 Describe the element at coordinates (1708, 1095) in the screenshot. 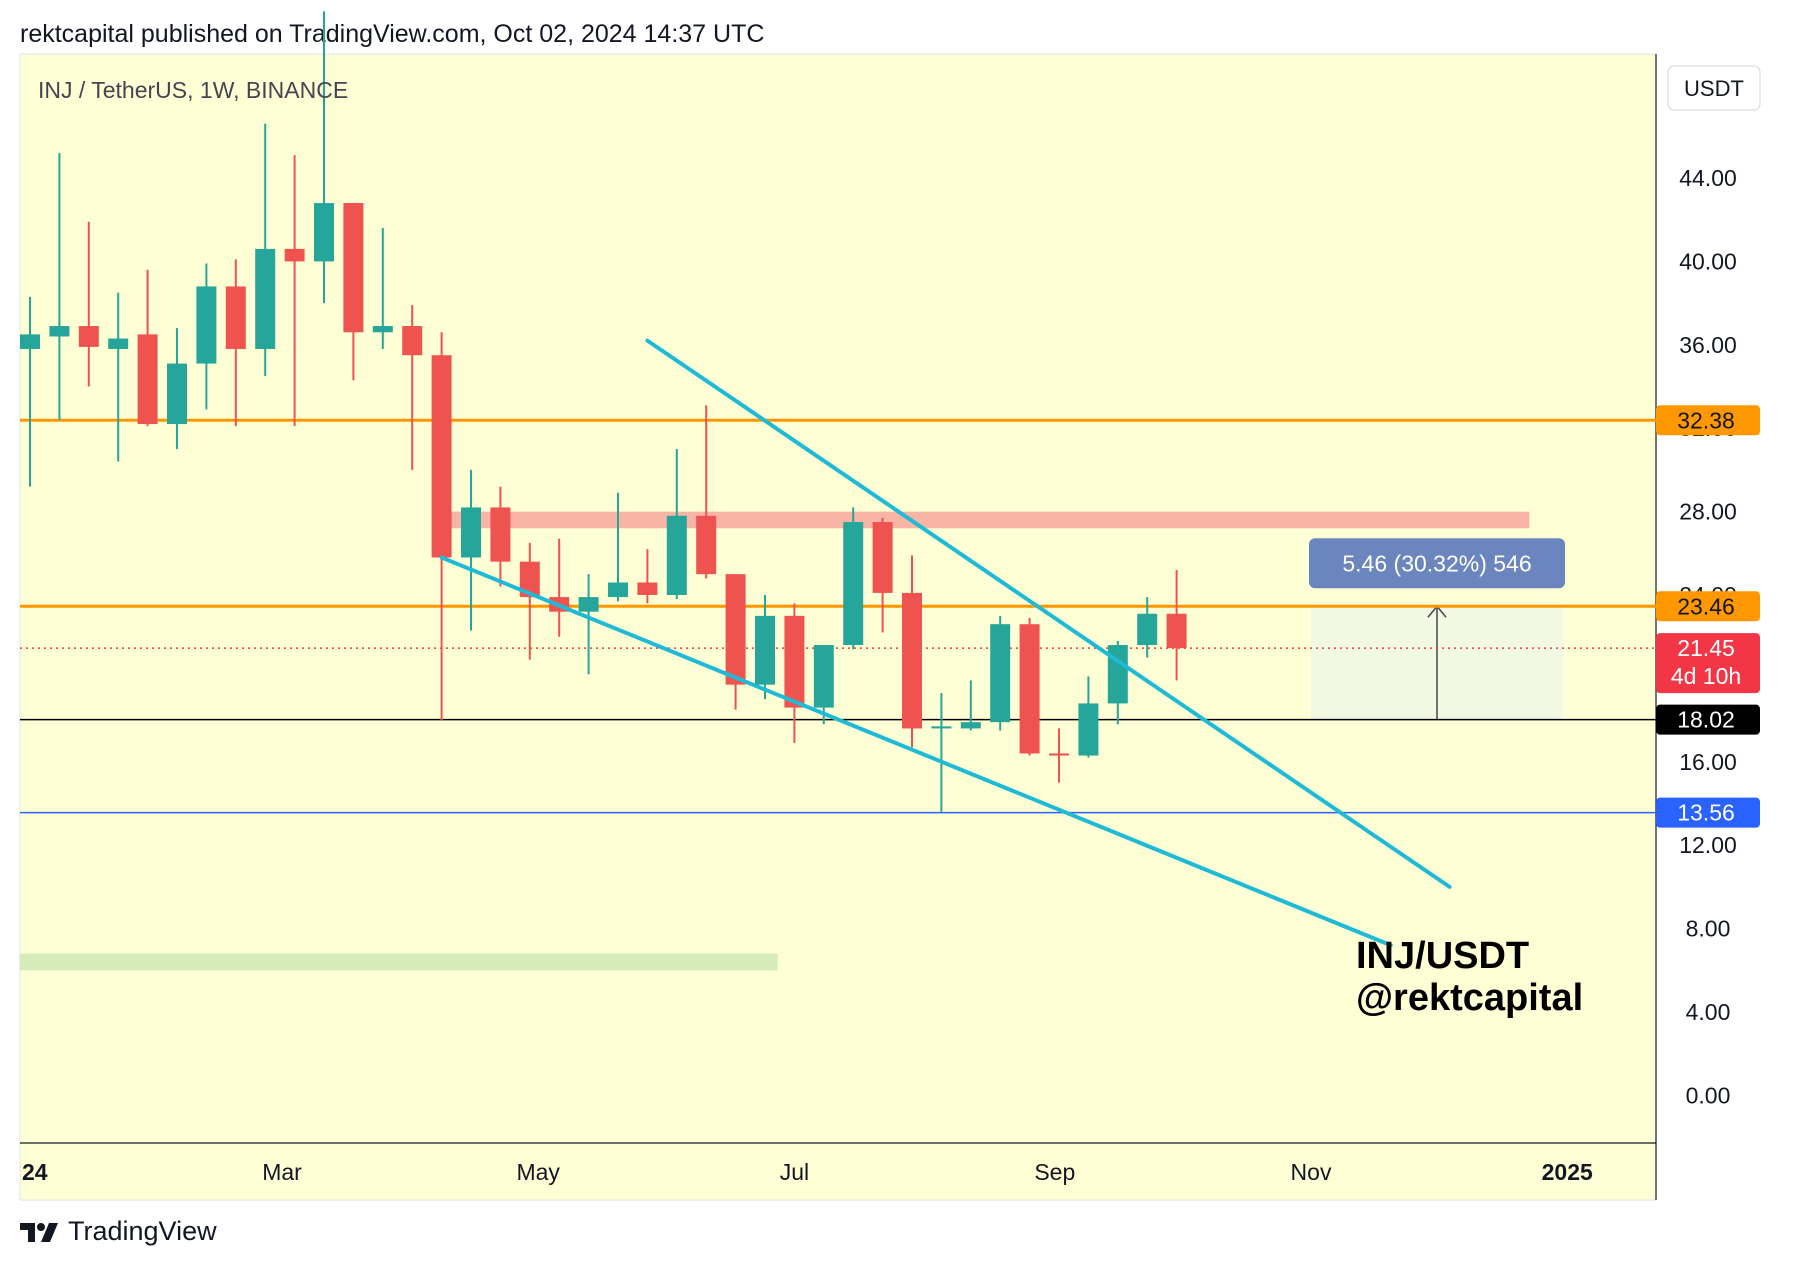

I see `y-tick-label: 0.00` at that location.